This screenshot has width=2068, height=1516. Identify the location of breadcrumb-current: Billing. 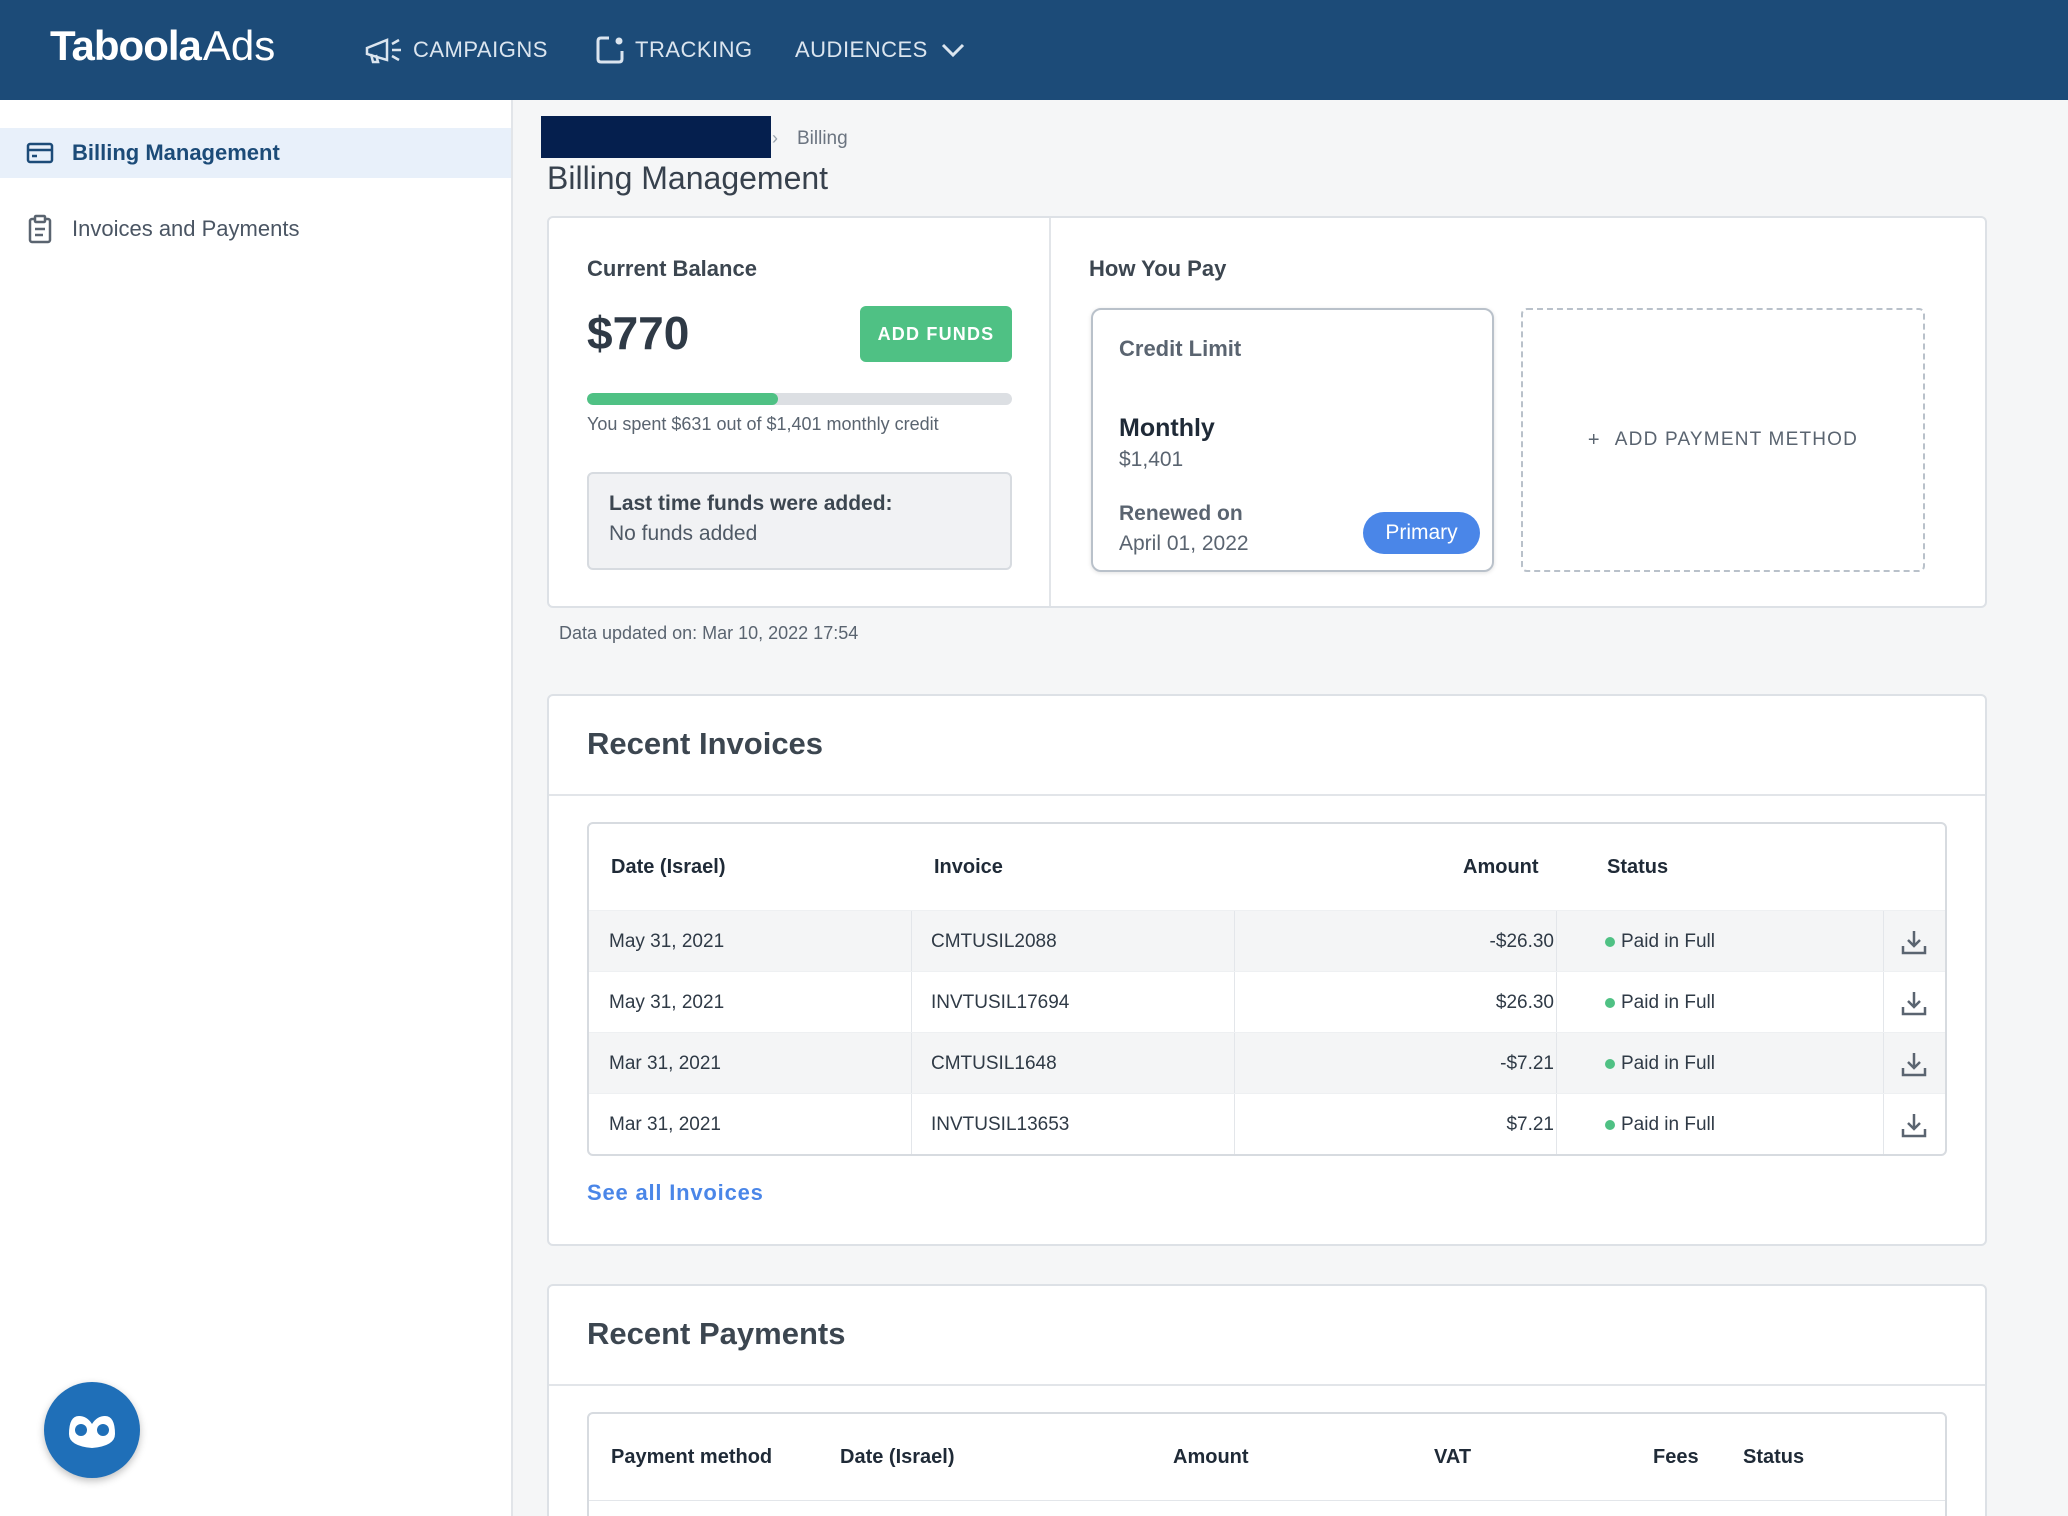
(822, 138).